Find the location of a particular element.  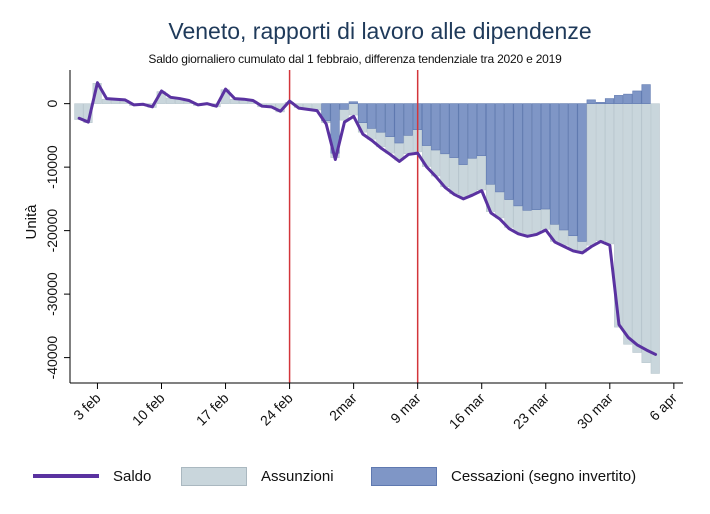

legend-item-saldo: Saldo is located at coordinates (92, 476).